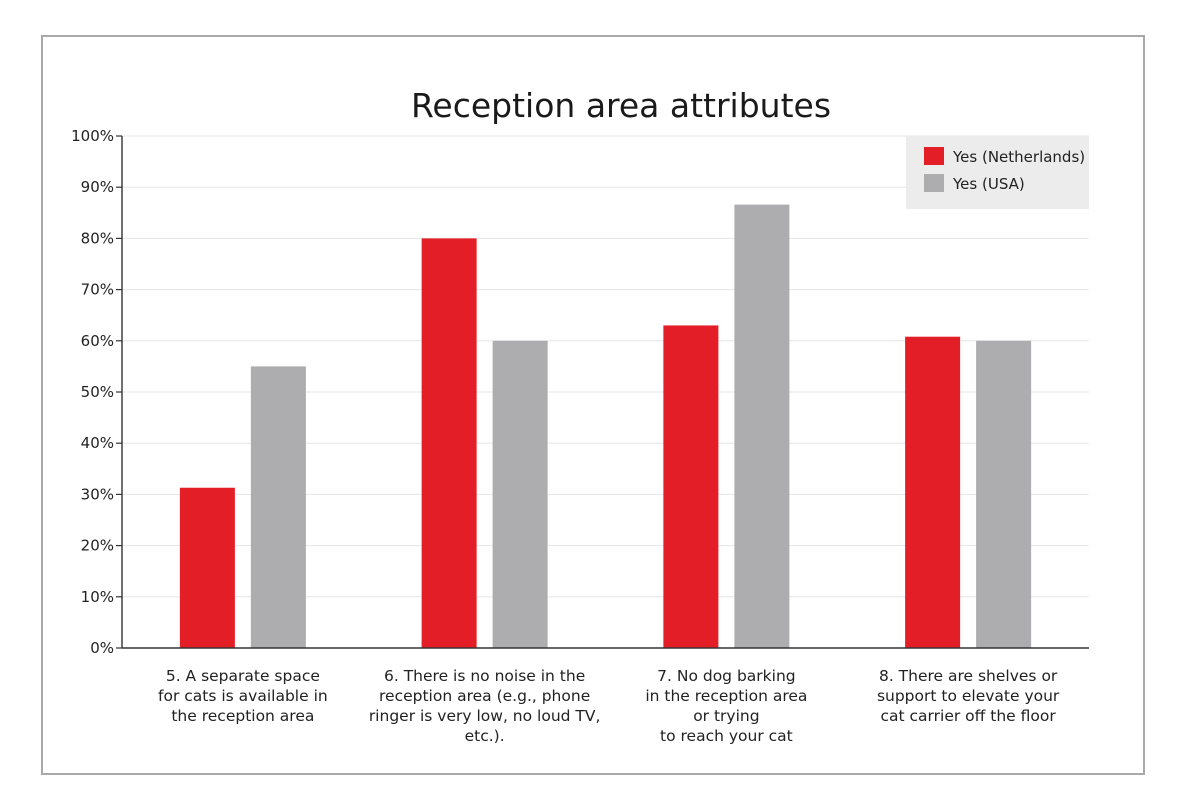 This screenshot has width=1200, height=810. I want to click on chart-title: Reception area attributes, so click(621, 105).